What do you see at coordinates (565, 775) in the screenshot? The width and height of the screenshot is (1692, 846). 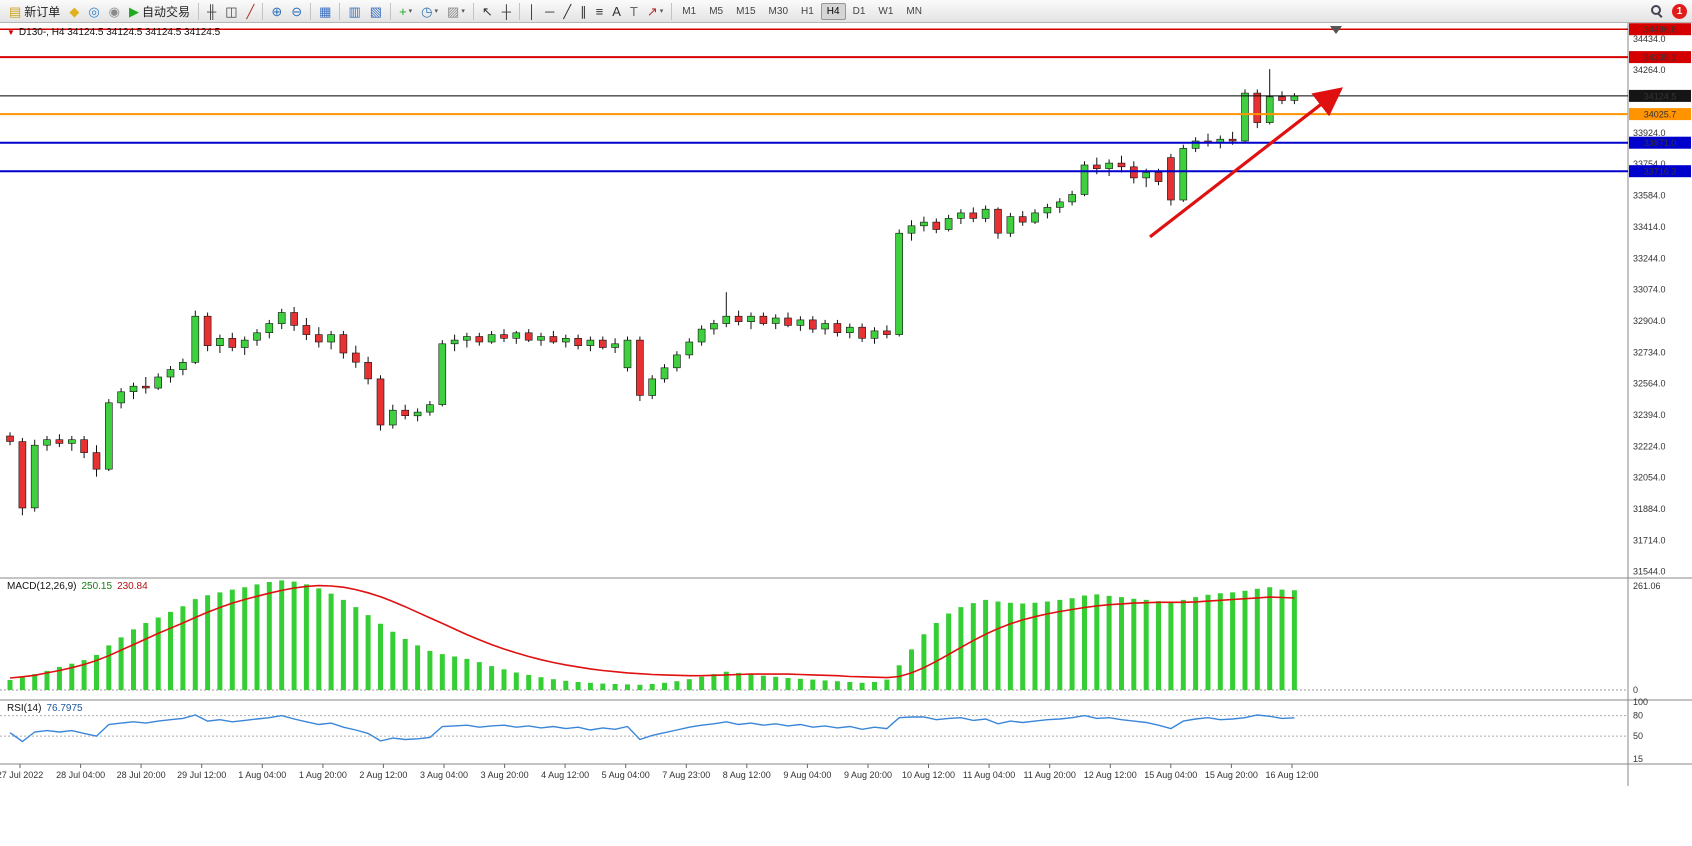 I see `svg-text: 4 Aug 12:00` at bounding box center [565, 775].